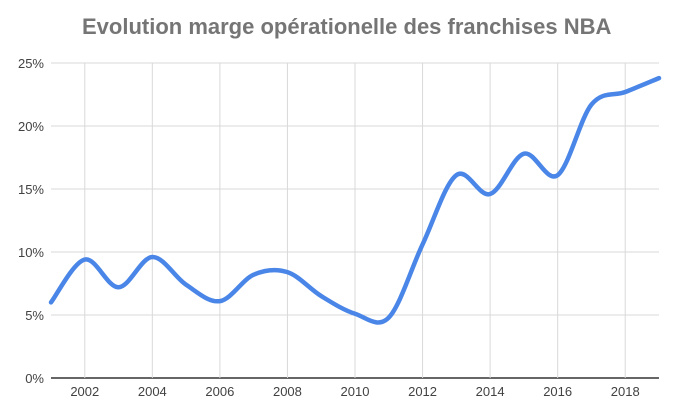  What do you see at coordinates (31, 189) in the screenshot?
I see `y-tick-label: 15%` at bounding box center [31, 189].